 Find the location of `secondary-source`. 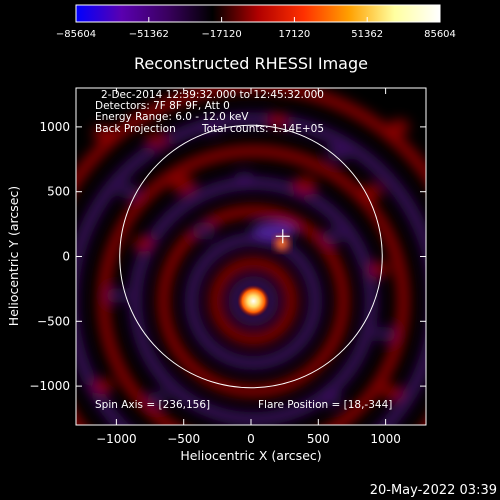

secondary-source is located at coordinates (281, 243).